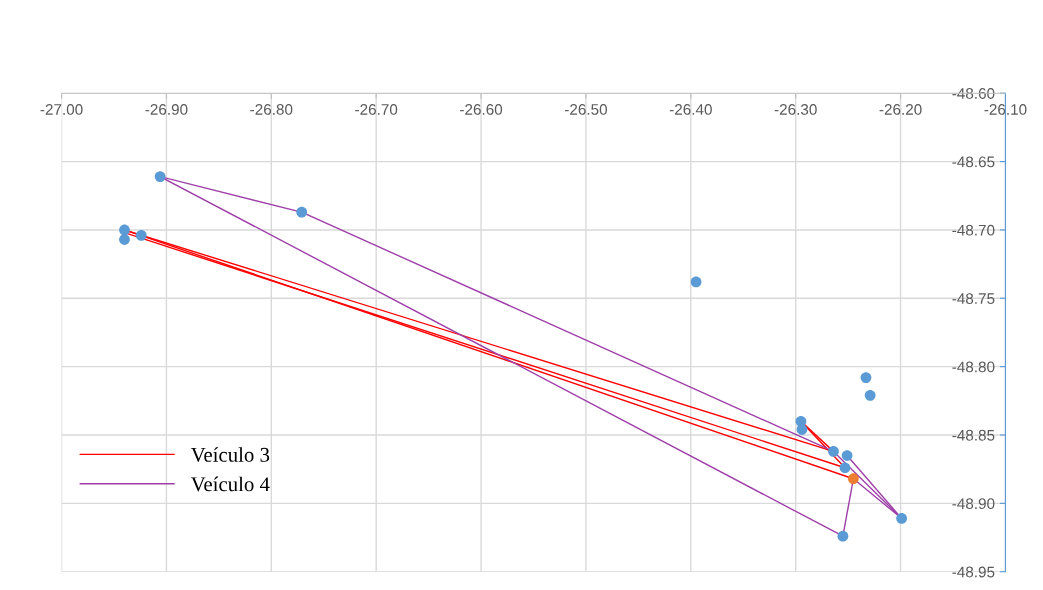 The width and height of the screenshot is (1043, 590). Describe the element at coordinates (973, 298) in the screenshot. I see `y-tick-label: -48.75` at that location.